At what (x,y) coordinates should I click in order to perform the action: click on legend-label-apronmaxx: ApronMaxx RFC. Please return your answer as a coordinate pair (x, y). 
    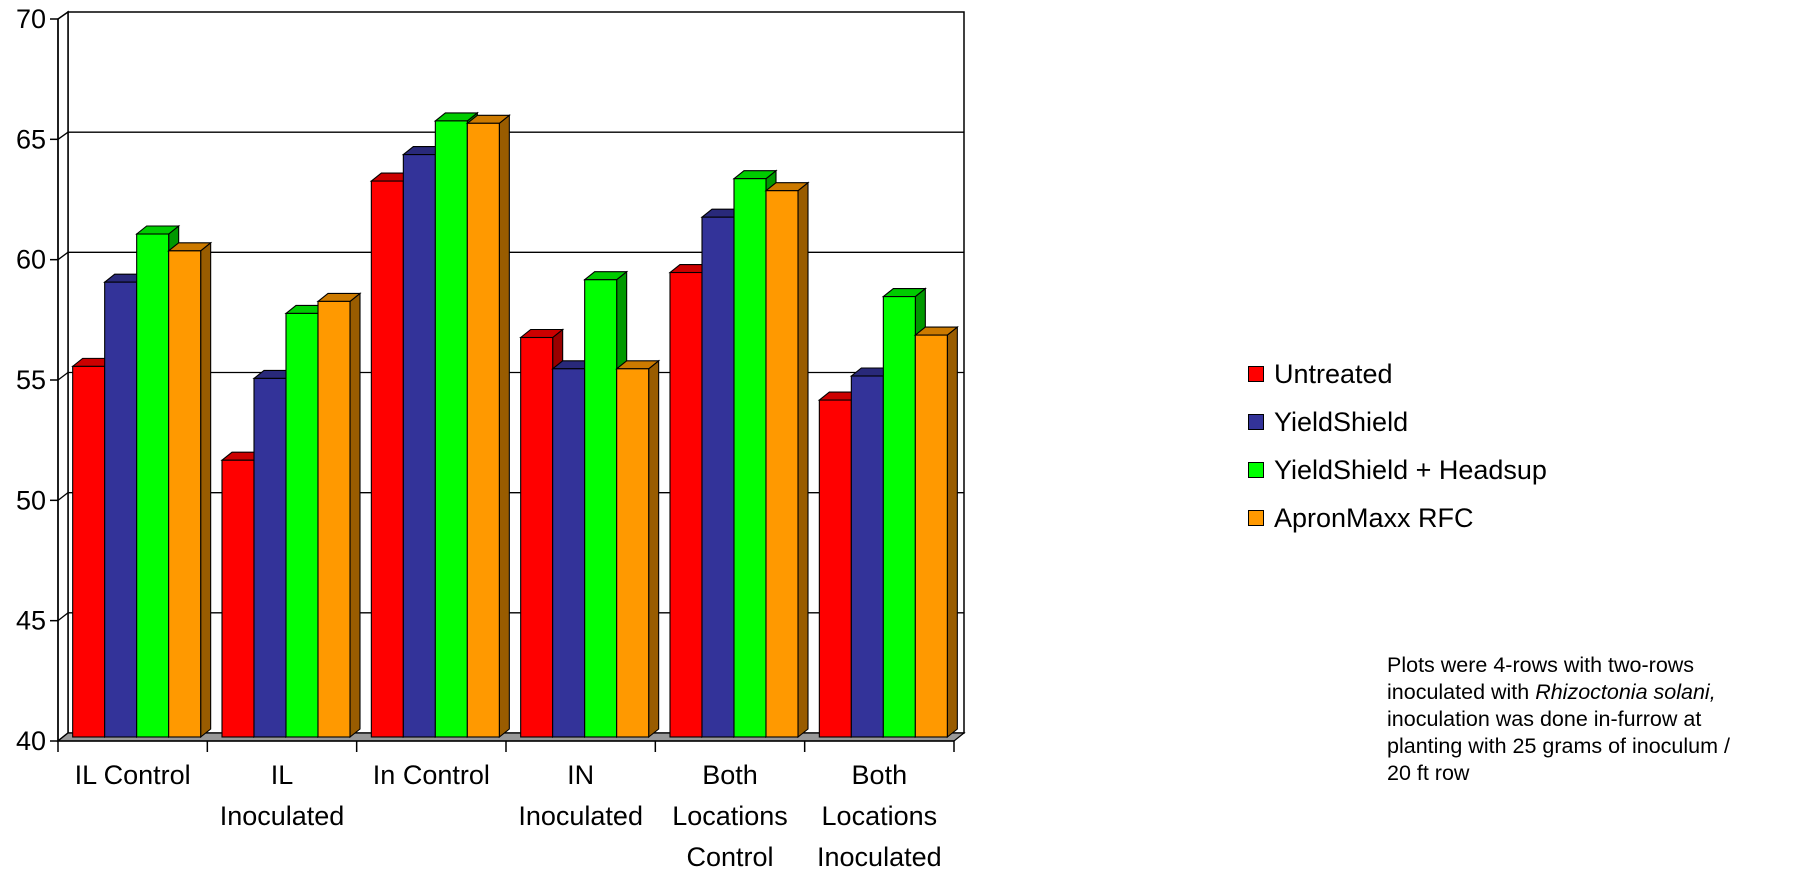
    Looking at the image, I should click on (1374, 517).